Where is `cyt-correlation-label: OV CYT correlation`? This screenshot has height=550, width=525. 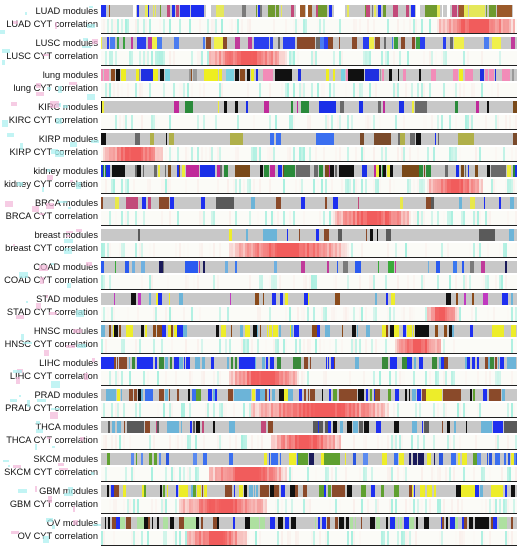
cyt-correlation-label: OV CYT correlation is located at coordinates (57, 536).